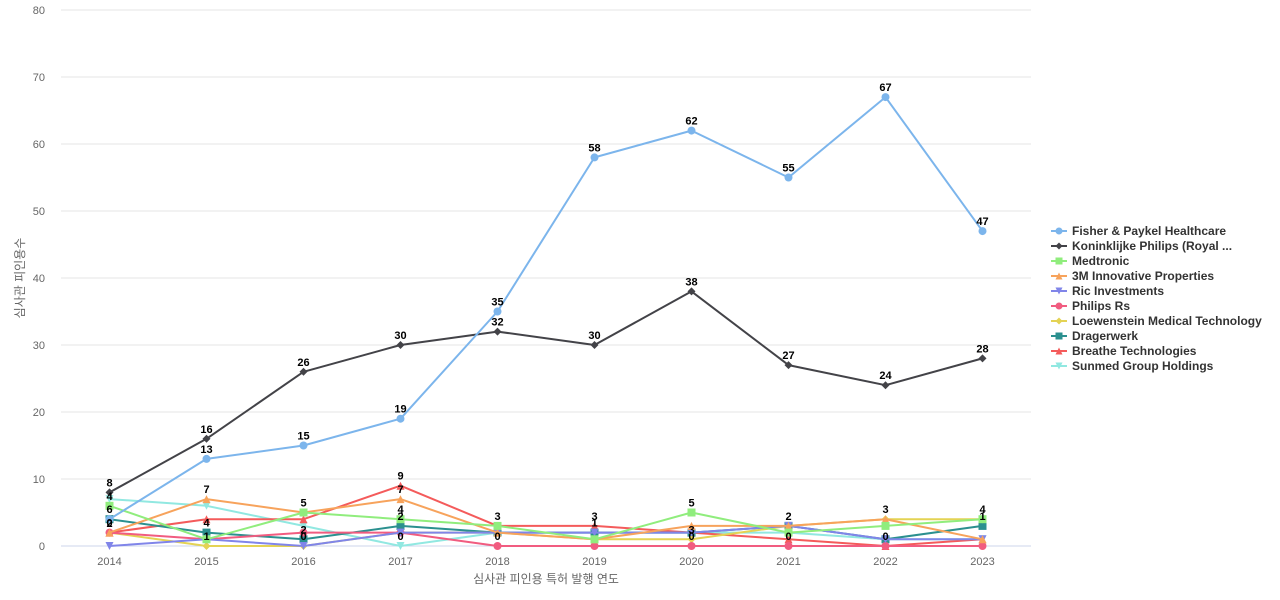  Describe the element at coordinates (303, 437) in the screenshot. I see `data-label: 15` at that location.